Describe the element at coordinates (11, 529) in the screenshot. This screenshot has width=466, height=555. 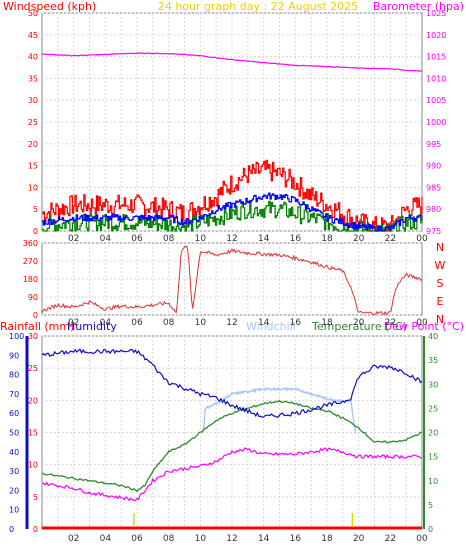
I see `humidity-y-tick: 0` at that location.